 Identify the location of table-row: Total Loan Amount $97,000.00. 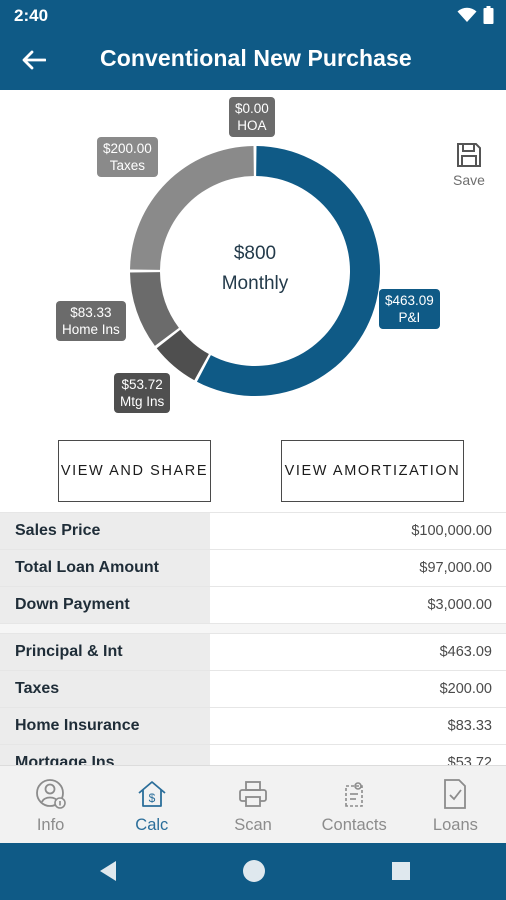
(253, 568).